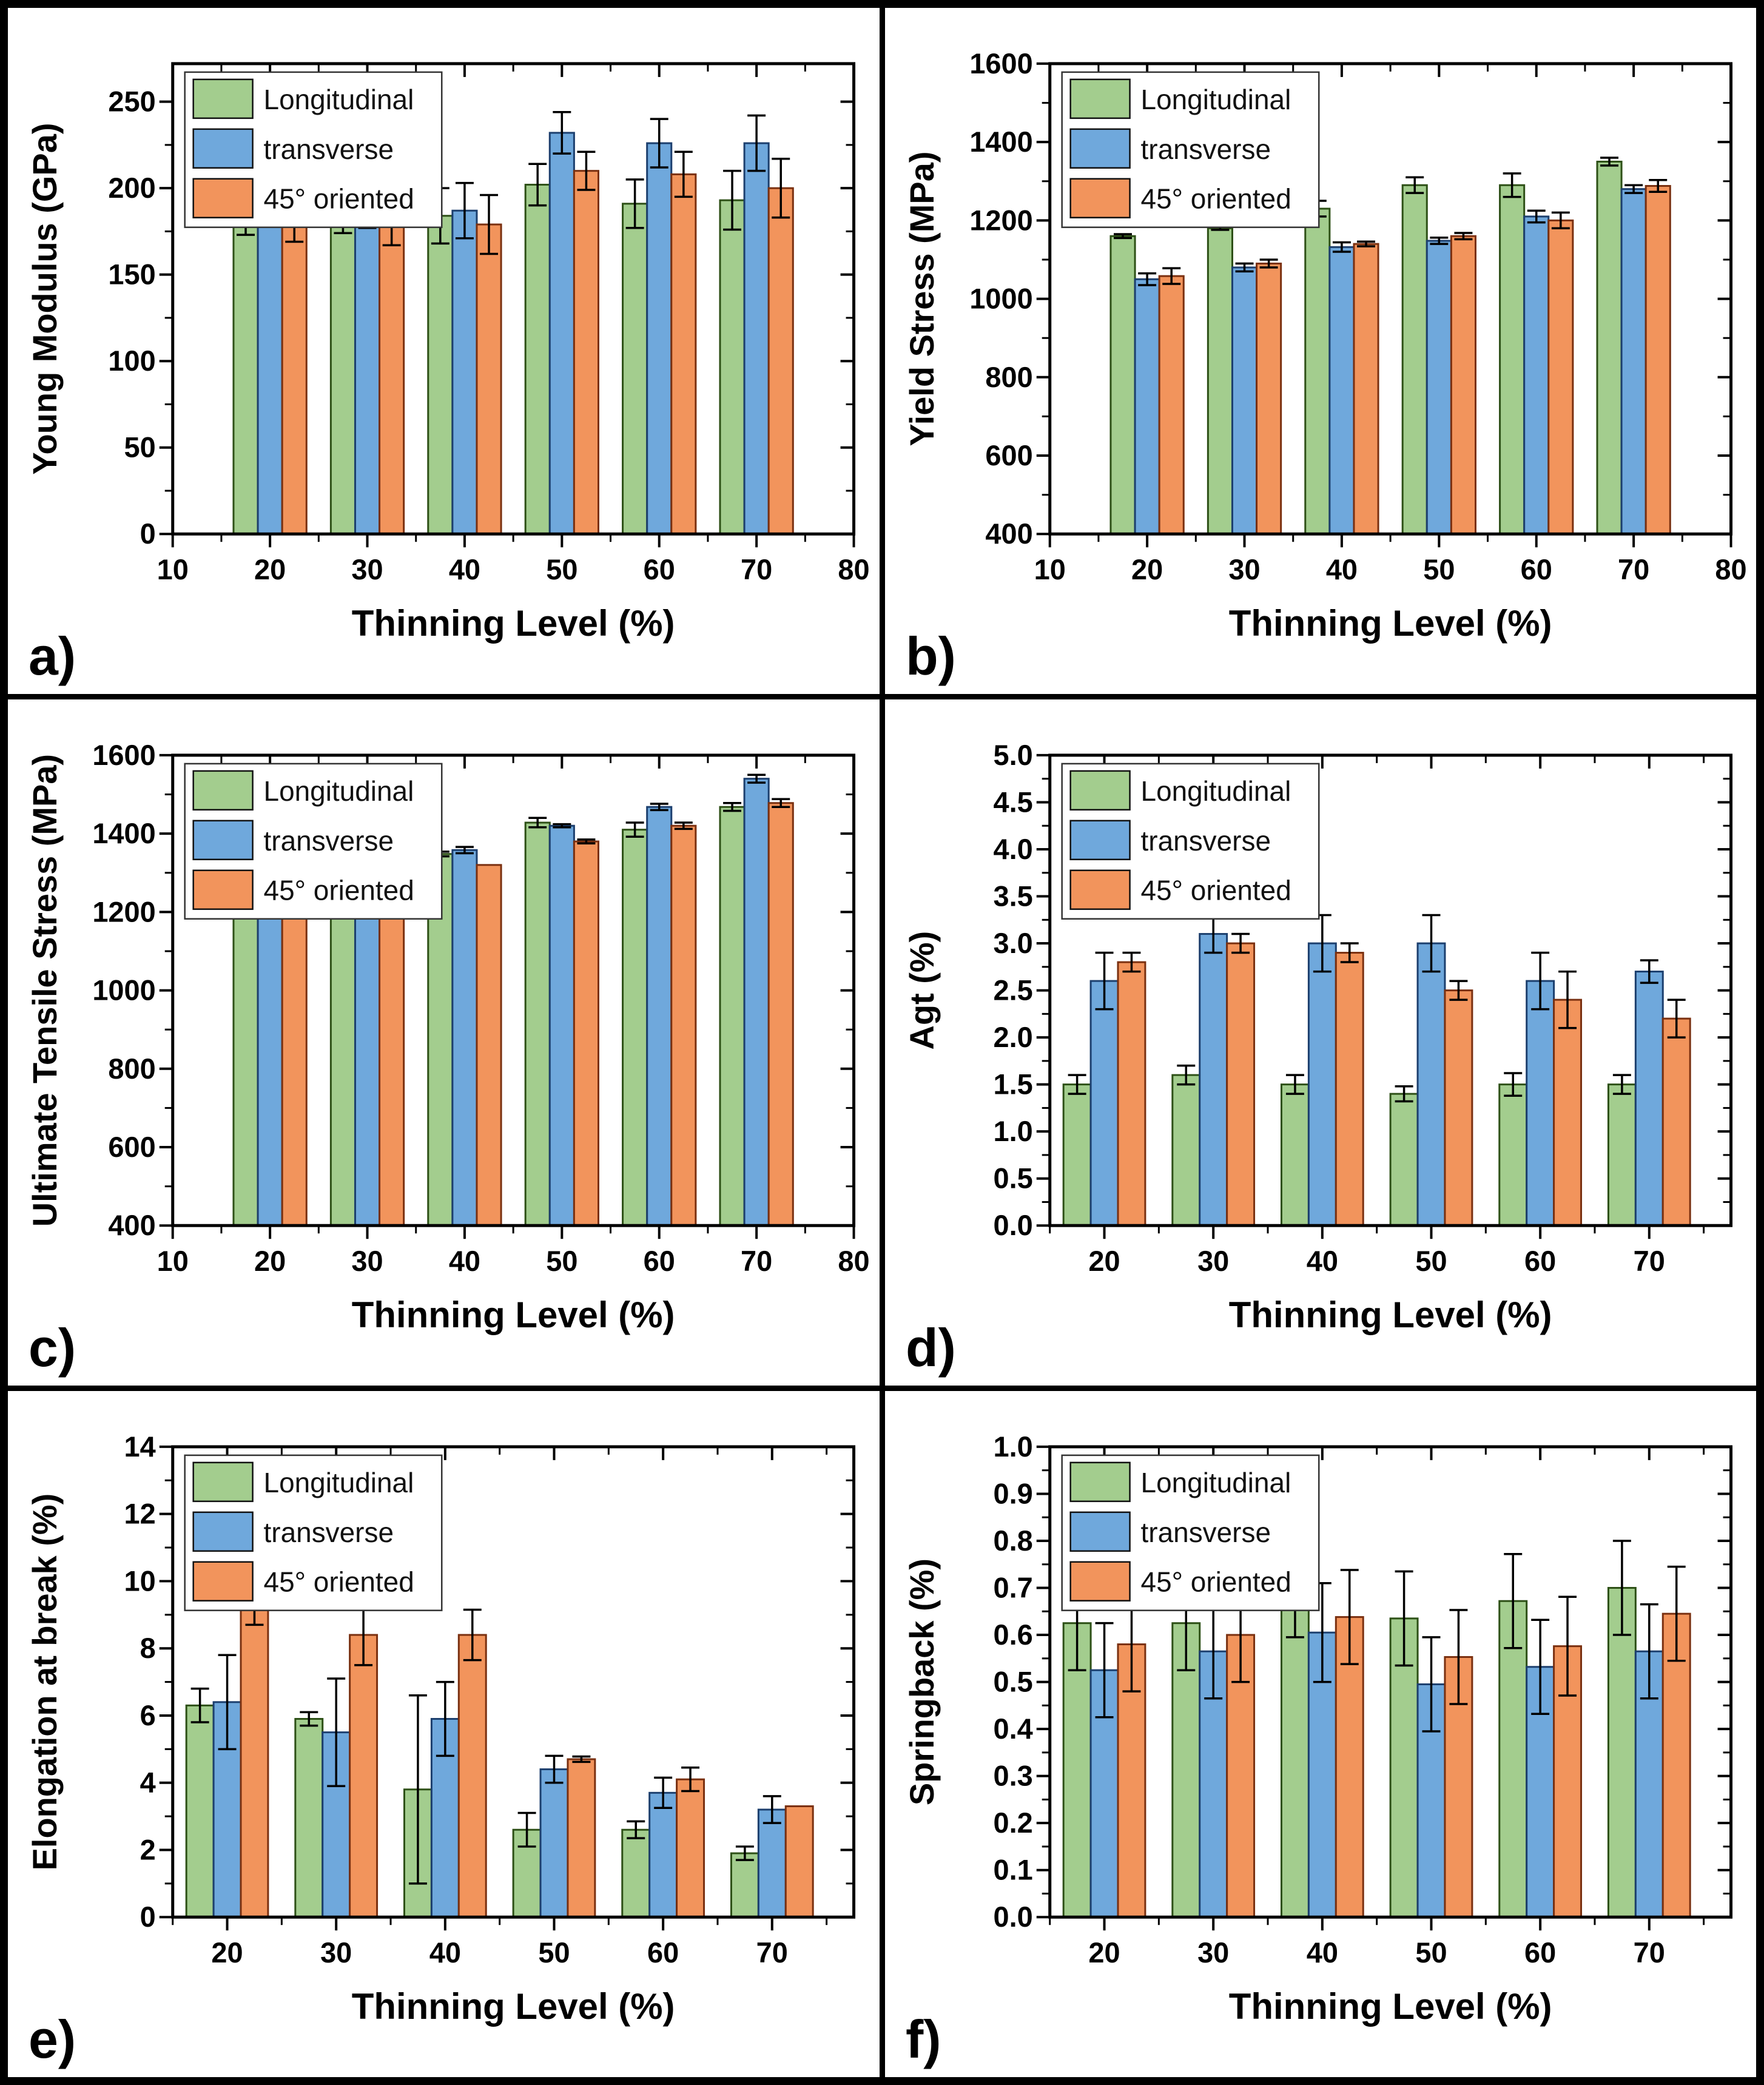 The height and width of the screenshot is (2085, 1764). What do you see at coordinates (44, 990) in the screenshot?
I see `y-axis-title: Ultimate Tensile Stress (MPa)` at bounding box center [44, 990].